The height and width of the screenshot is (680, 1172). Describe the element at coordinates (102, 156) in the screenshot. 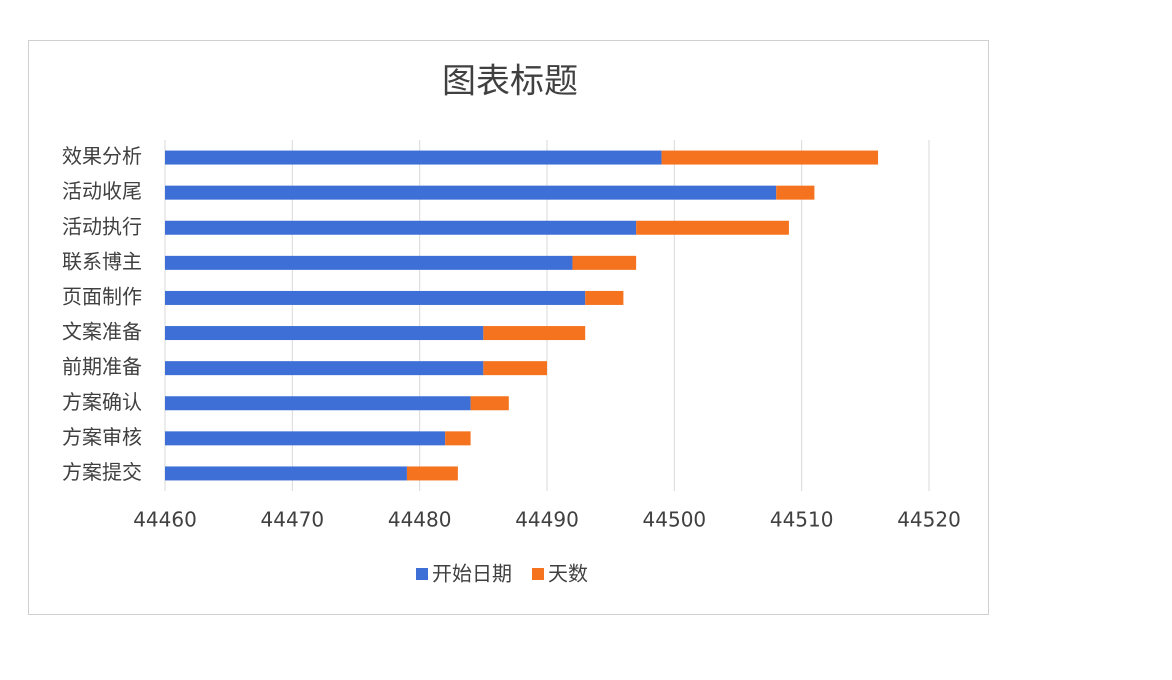

I see `y-tick-label: 效果分析` at that location.